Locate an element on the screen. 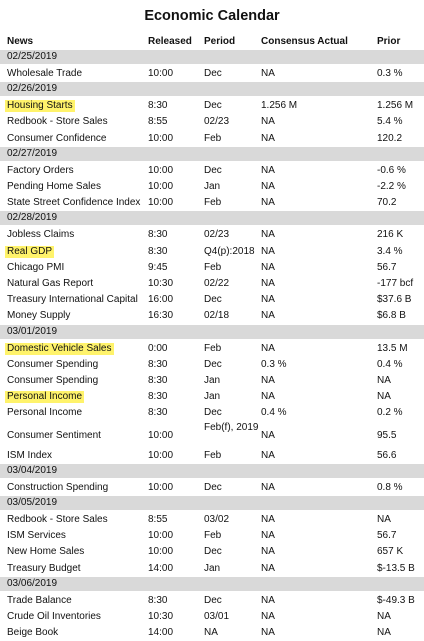  table-row: Wholesale Trade 10:00 Dec NA 0.3 % is located at coordinates (212, 74).